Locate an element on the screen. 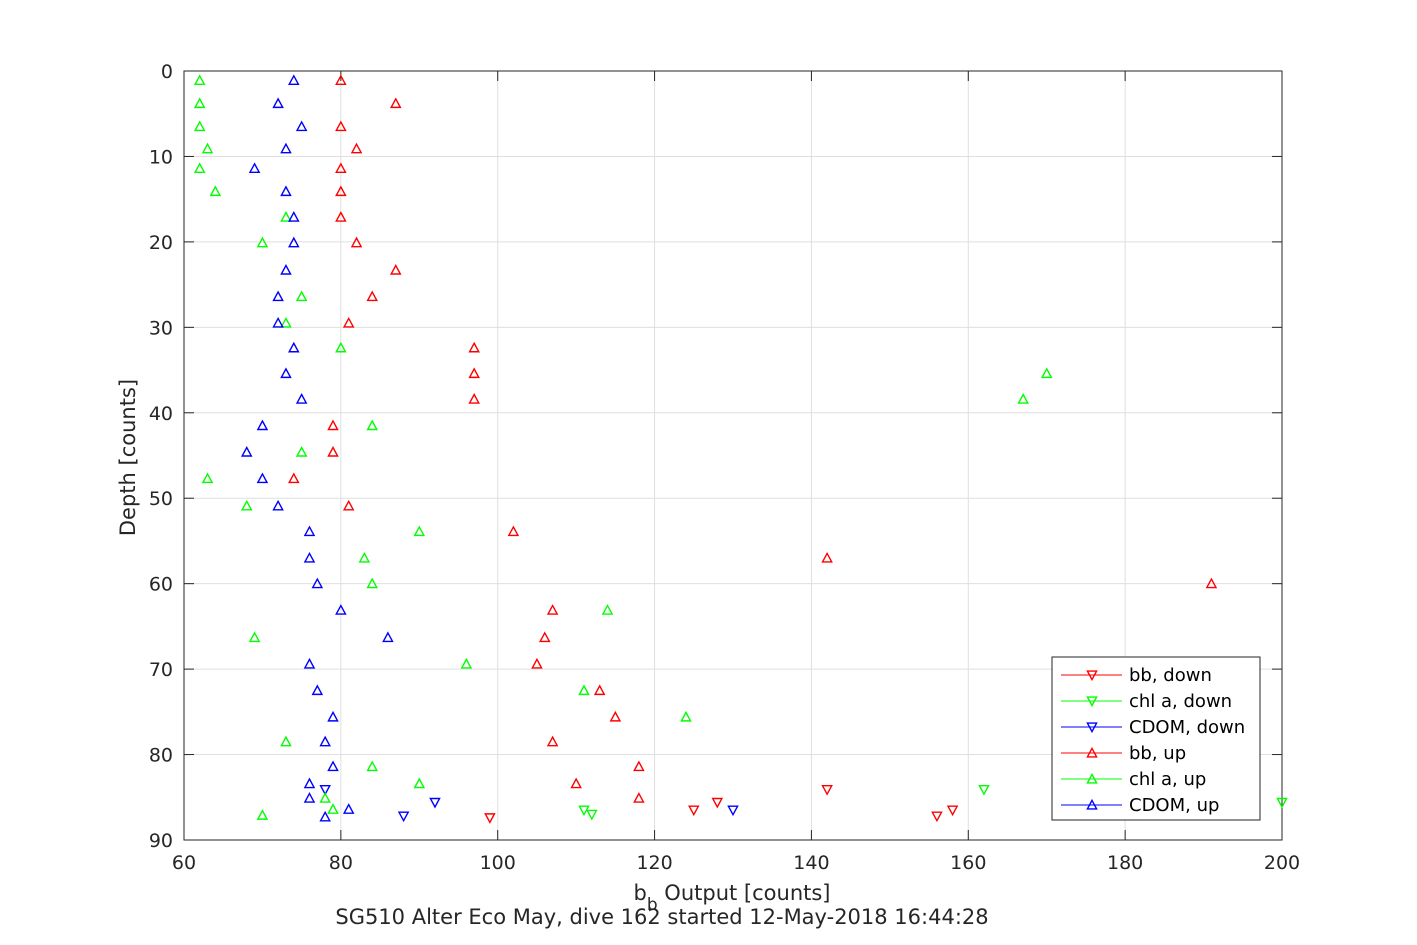  legend-entry: chl a, down is located at coordinates (1146, 701).